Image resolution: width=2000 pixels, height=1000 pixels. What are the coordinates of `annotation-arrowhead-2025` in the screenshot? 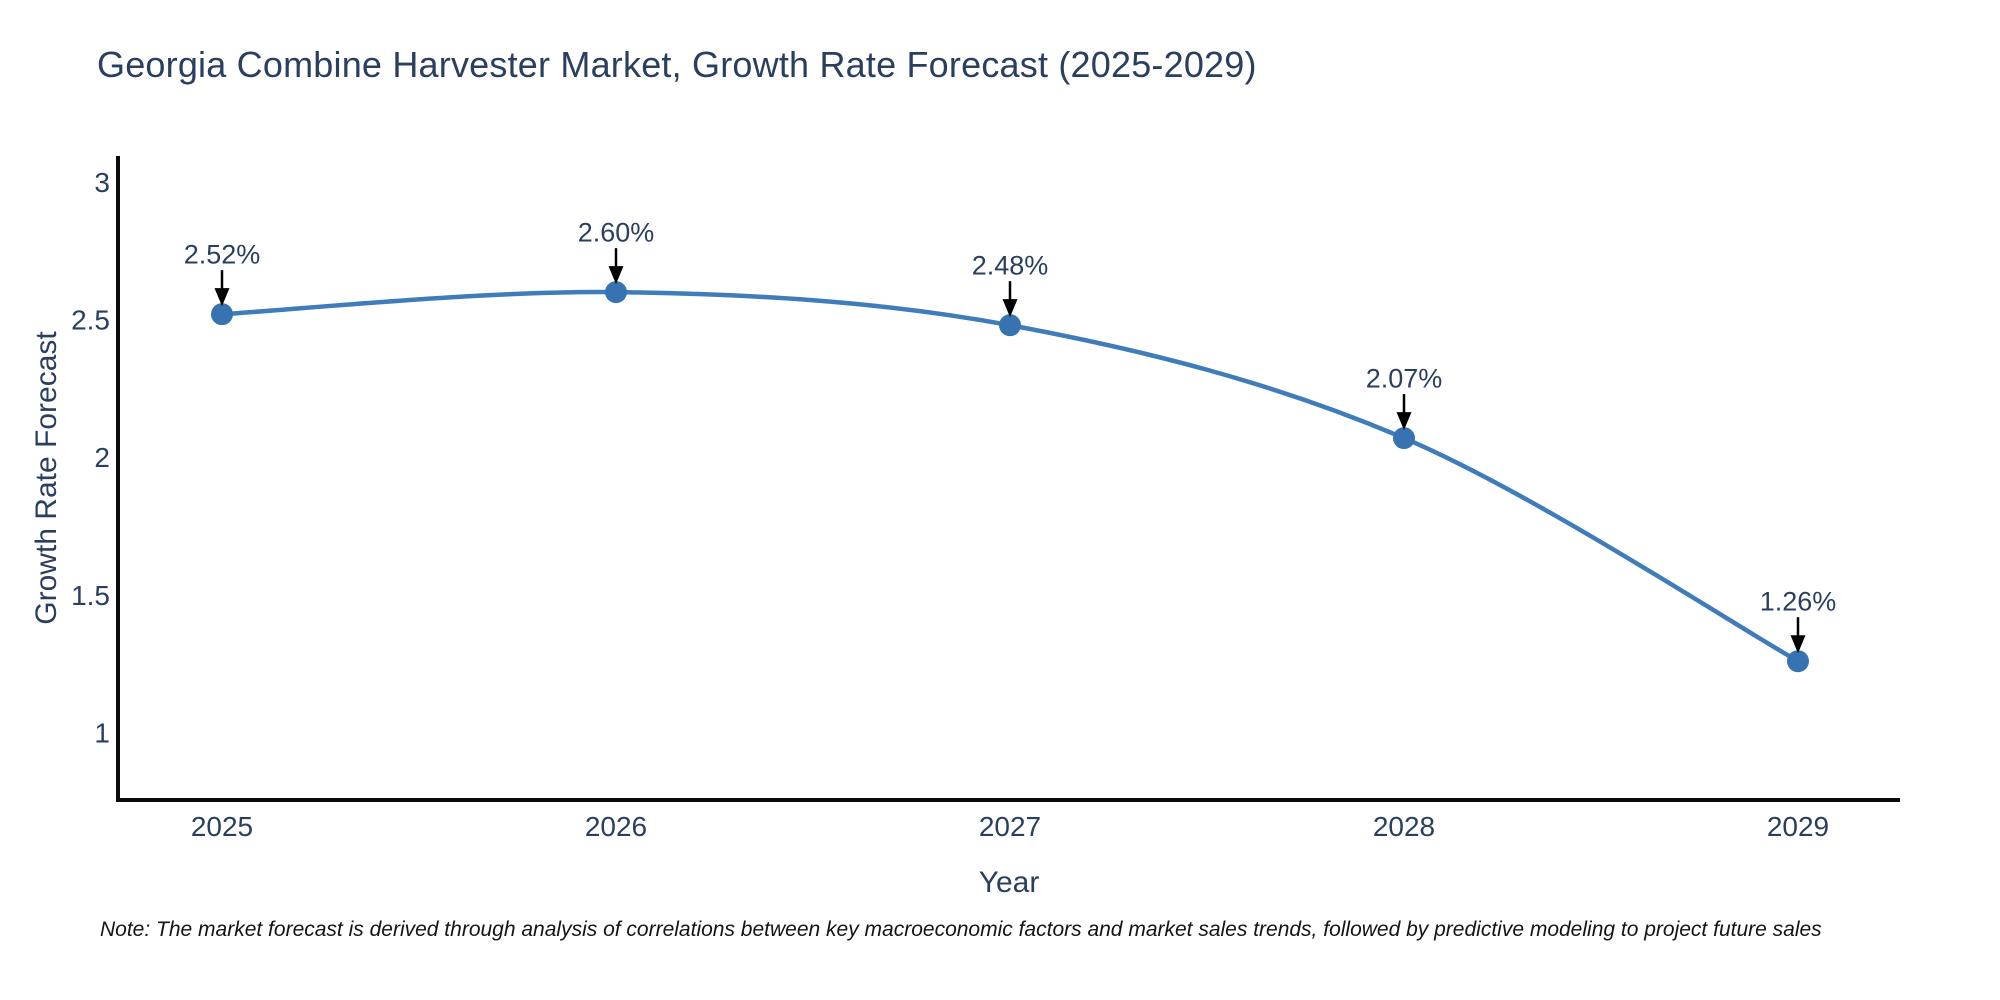 It's located at (222, 297).